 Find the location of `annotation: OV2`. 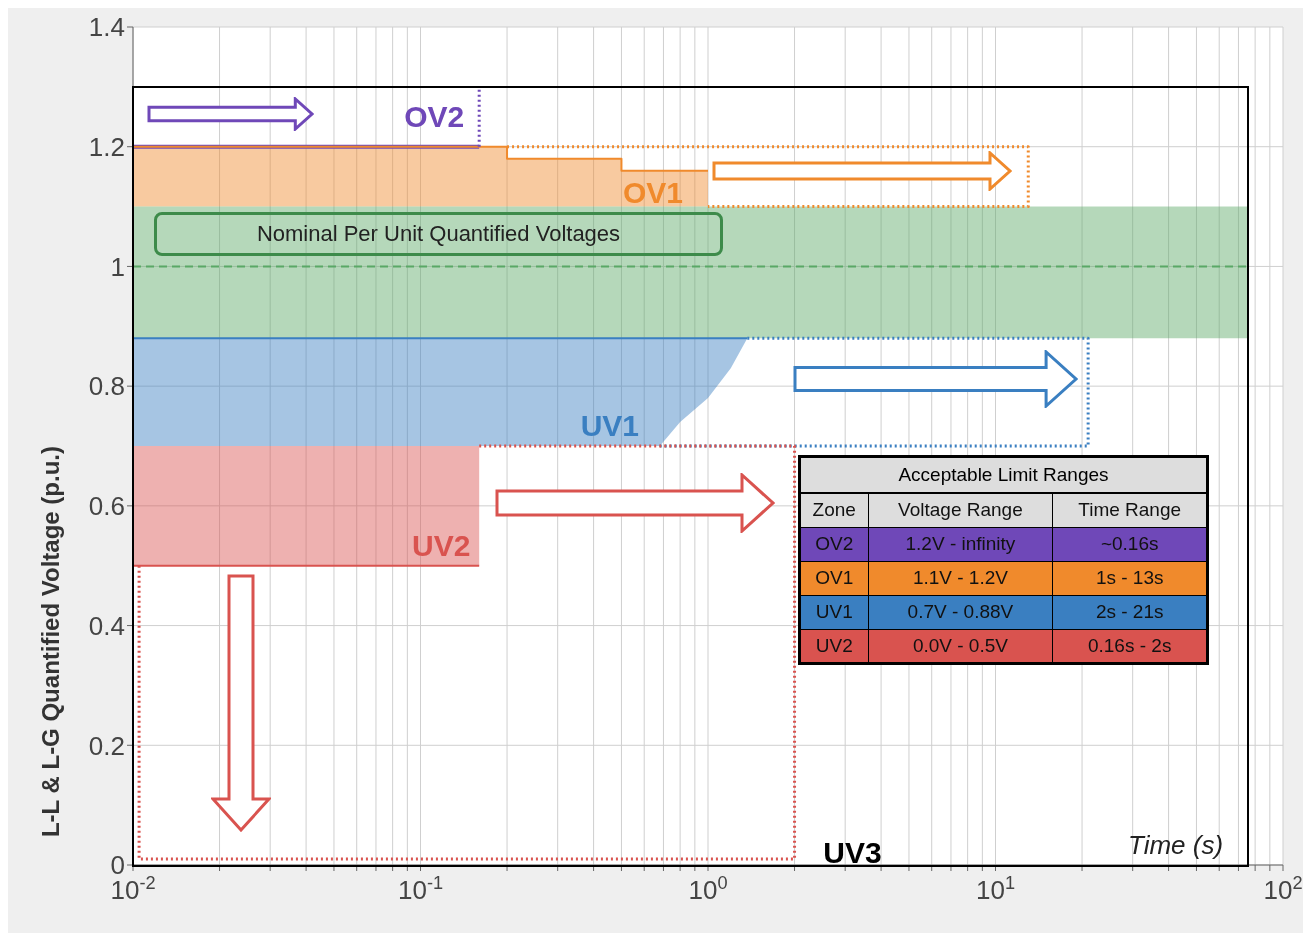

annotation: OV2 is located at coordinates (833, 544).